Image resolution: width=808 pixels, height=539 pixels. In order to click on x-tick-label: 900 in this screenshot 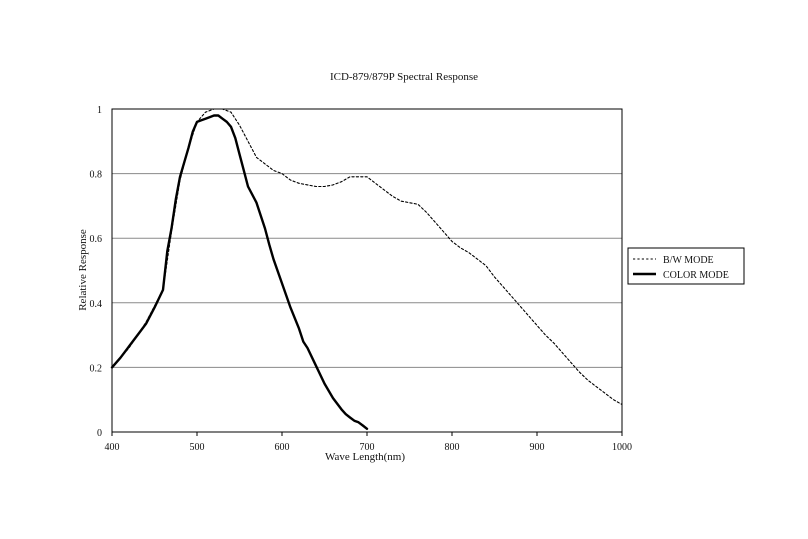, I will do `click(537, 447)`.